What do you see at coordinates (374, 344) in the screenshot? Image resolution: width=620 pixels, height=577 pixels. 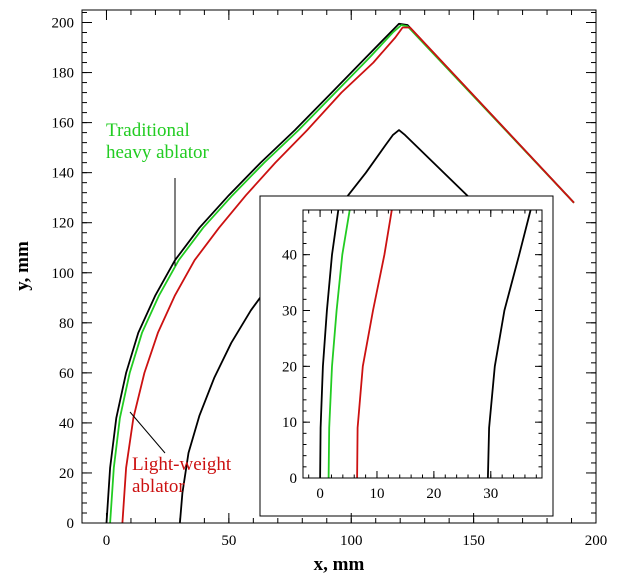 I see `inset-light-line` at bounding box center [374, 344].